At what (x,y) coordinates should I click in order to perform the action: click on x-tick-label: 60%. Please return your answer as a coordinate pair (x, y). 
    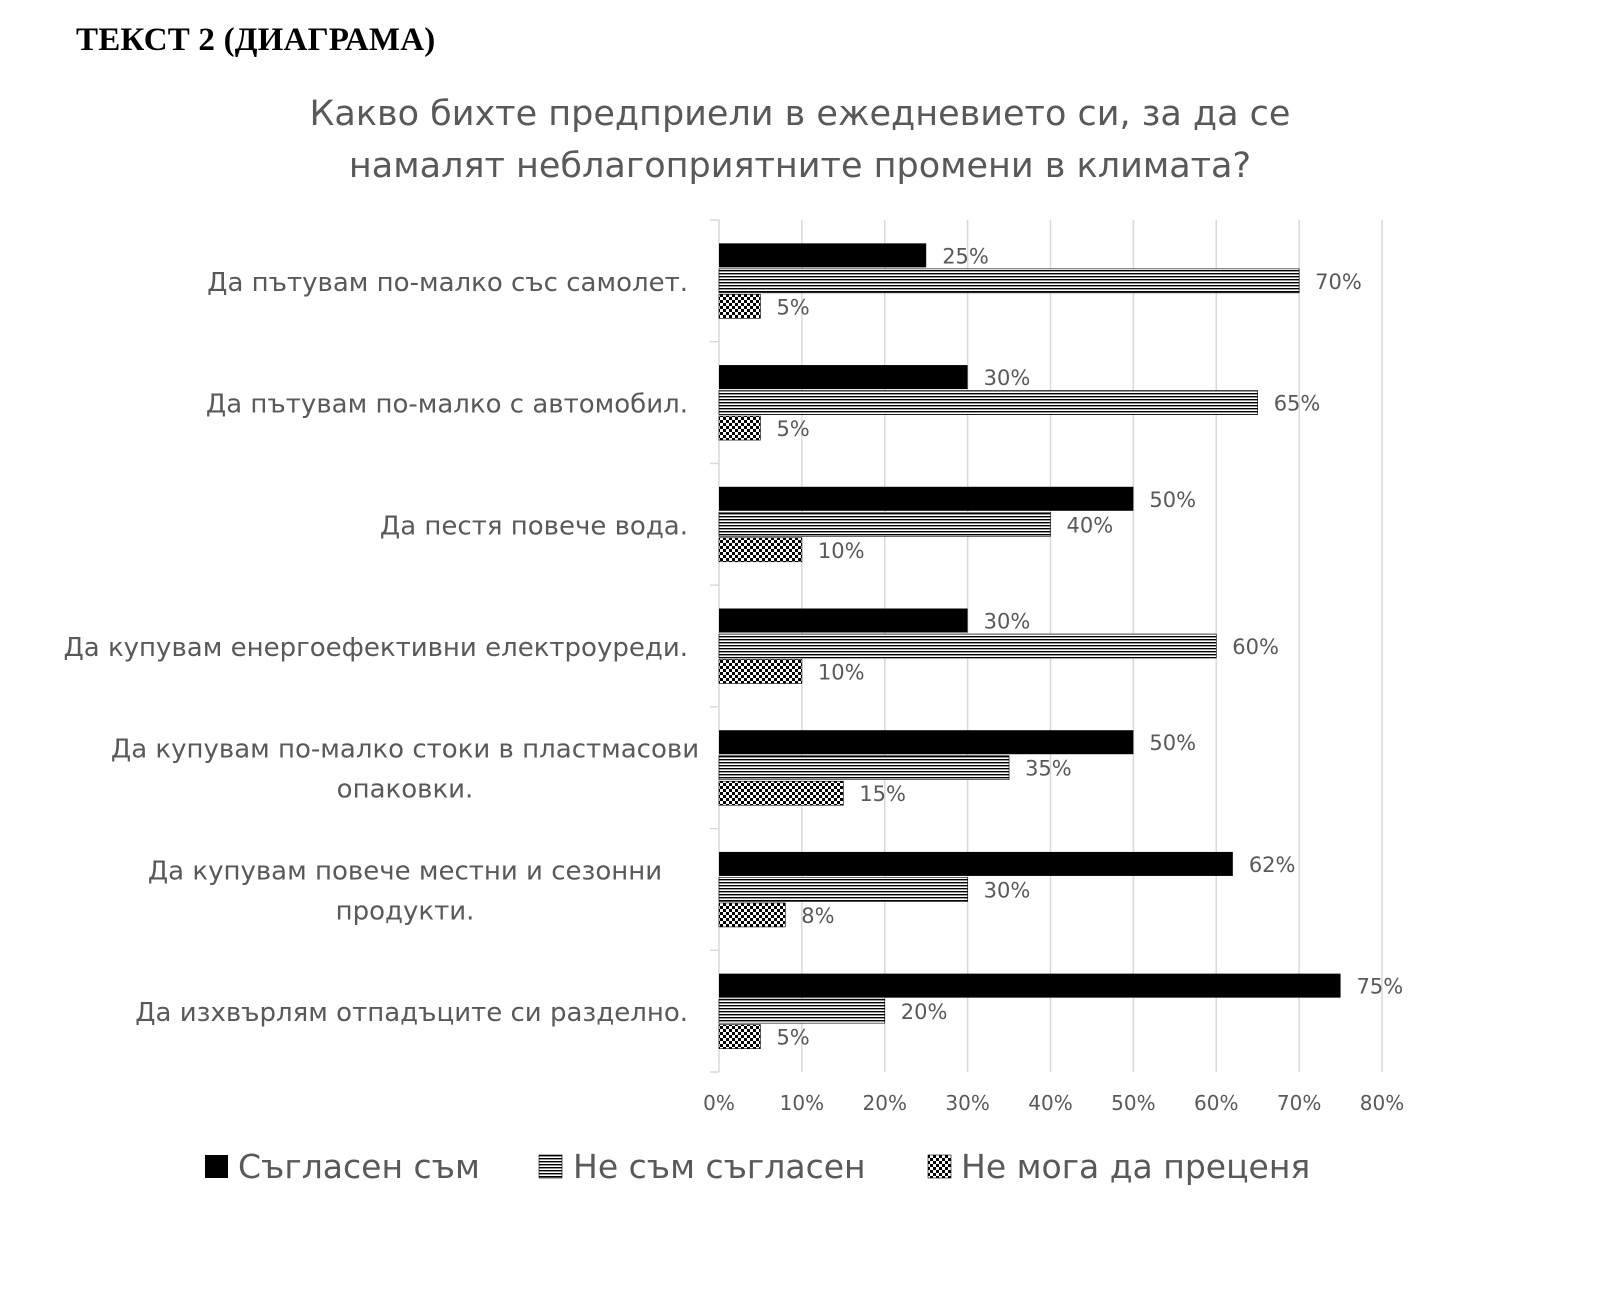
    Looking at the image, I should click on (1216, 1103).